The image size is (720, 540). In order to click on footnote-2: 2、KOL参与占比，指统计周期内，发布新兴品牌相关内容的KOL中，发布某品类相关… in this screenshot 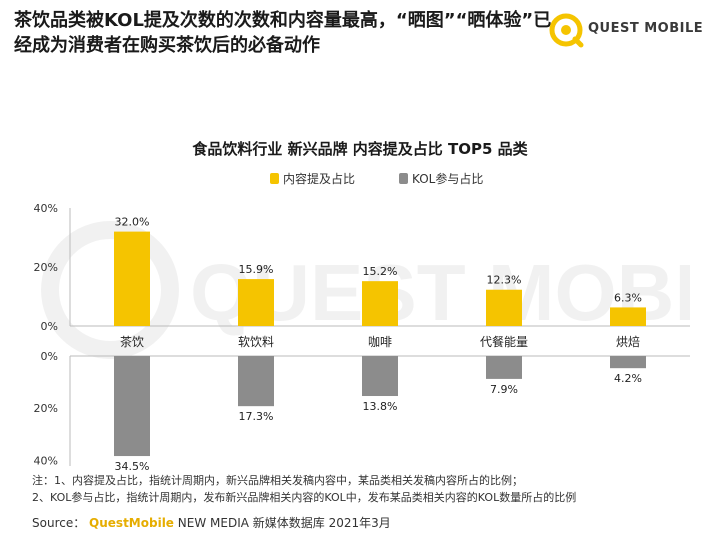, I will do `click(304, 497)`.